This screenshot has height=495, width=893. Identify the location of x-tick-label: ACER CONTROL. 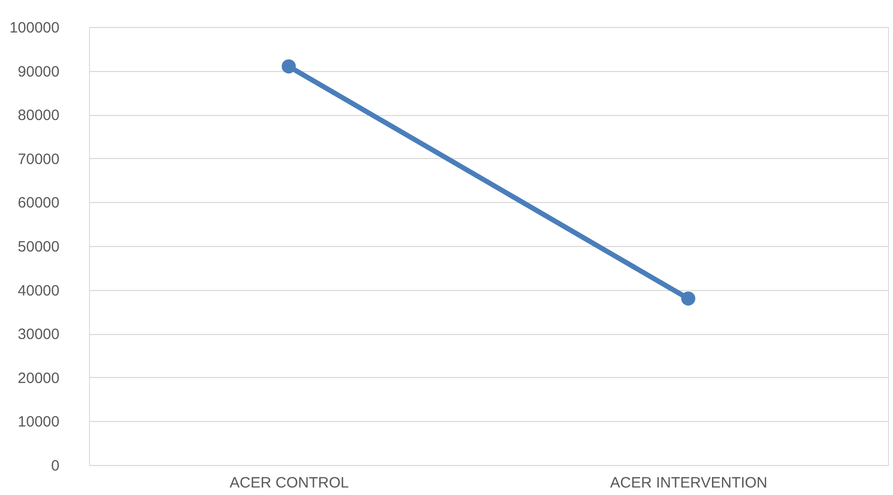
(289, 483).